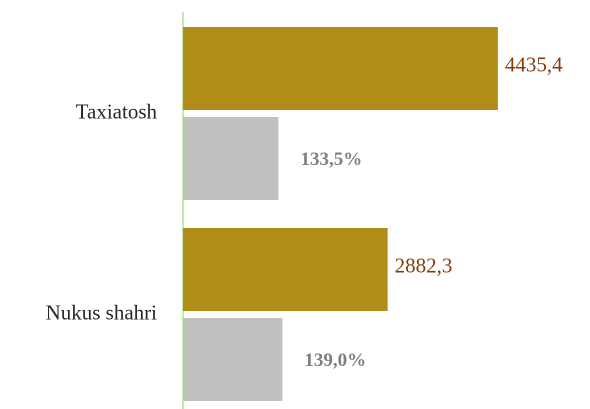 The width and height of the screenshot is (590, 409). What do you see at coordinates (102, 312) in the screenshot?
I see `category-label: Nukus shahri` at bounding box center [102, 312].